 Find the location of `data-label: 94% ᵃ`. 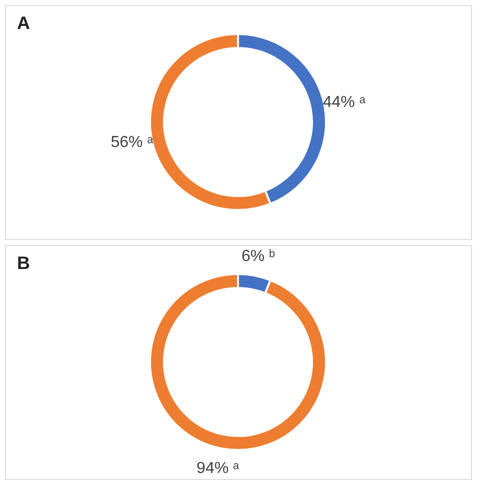

data-label: 94% ᵃ is located at coordinates (218, 469).